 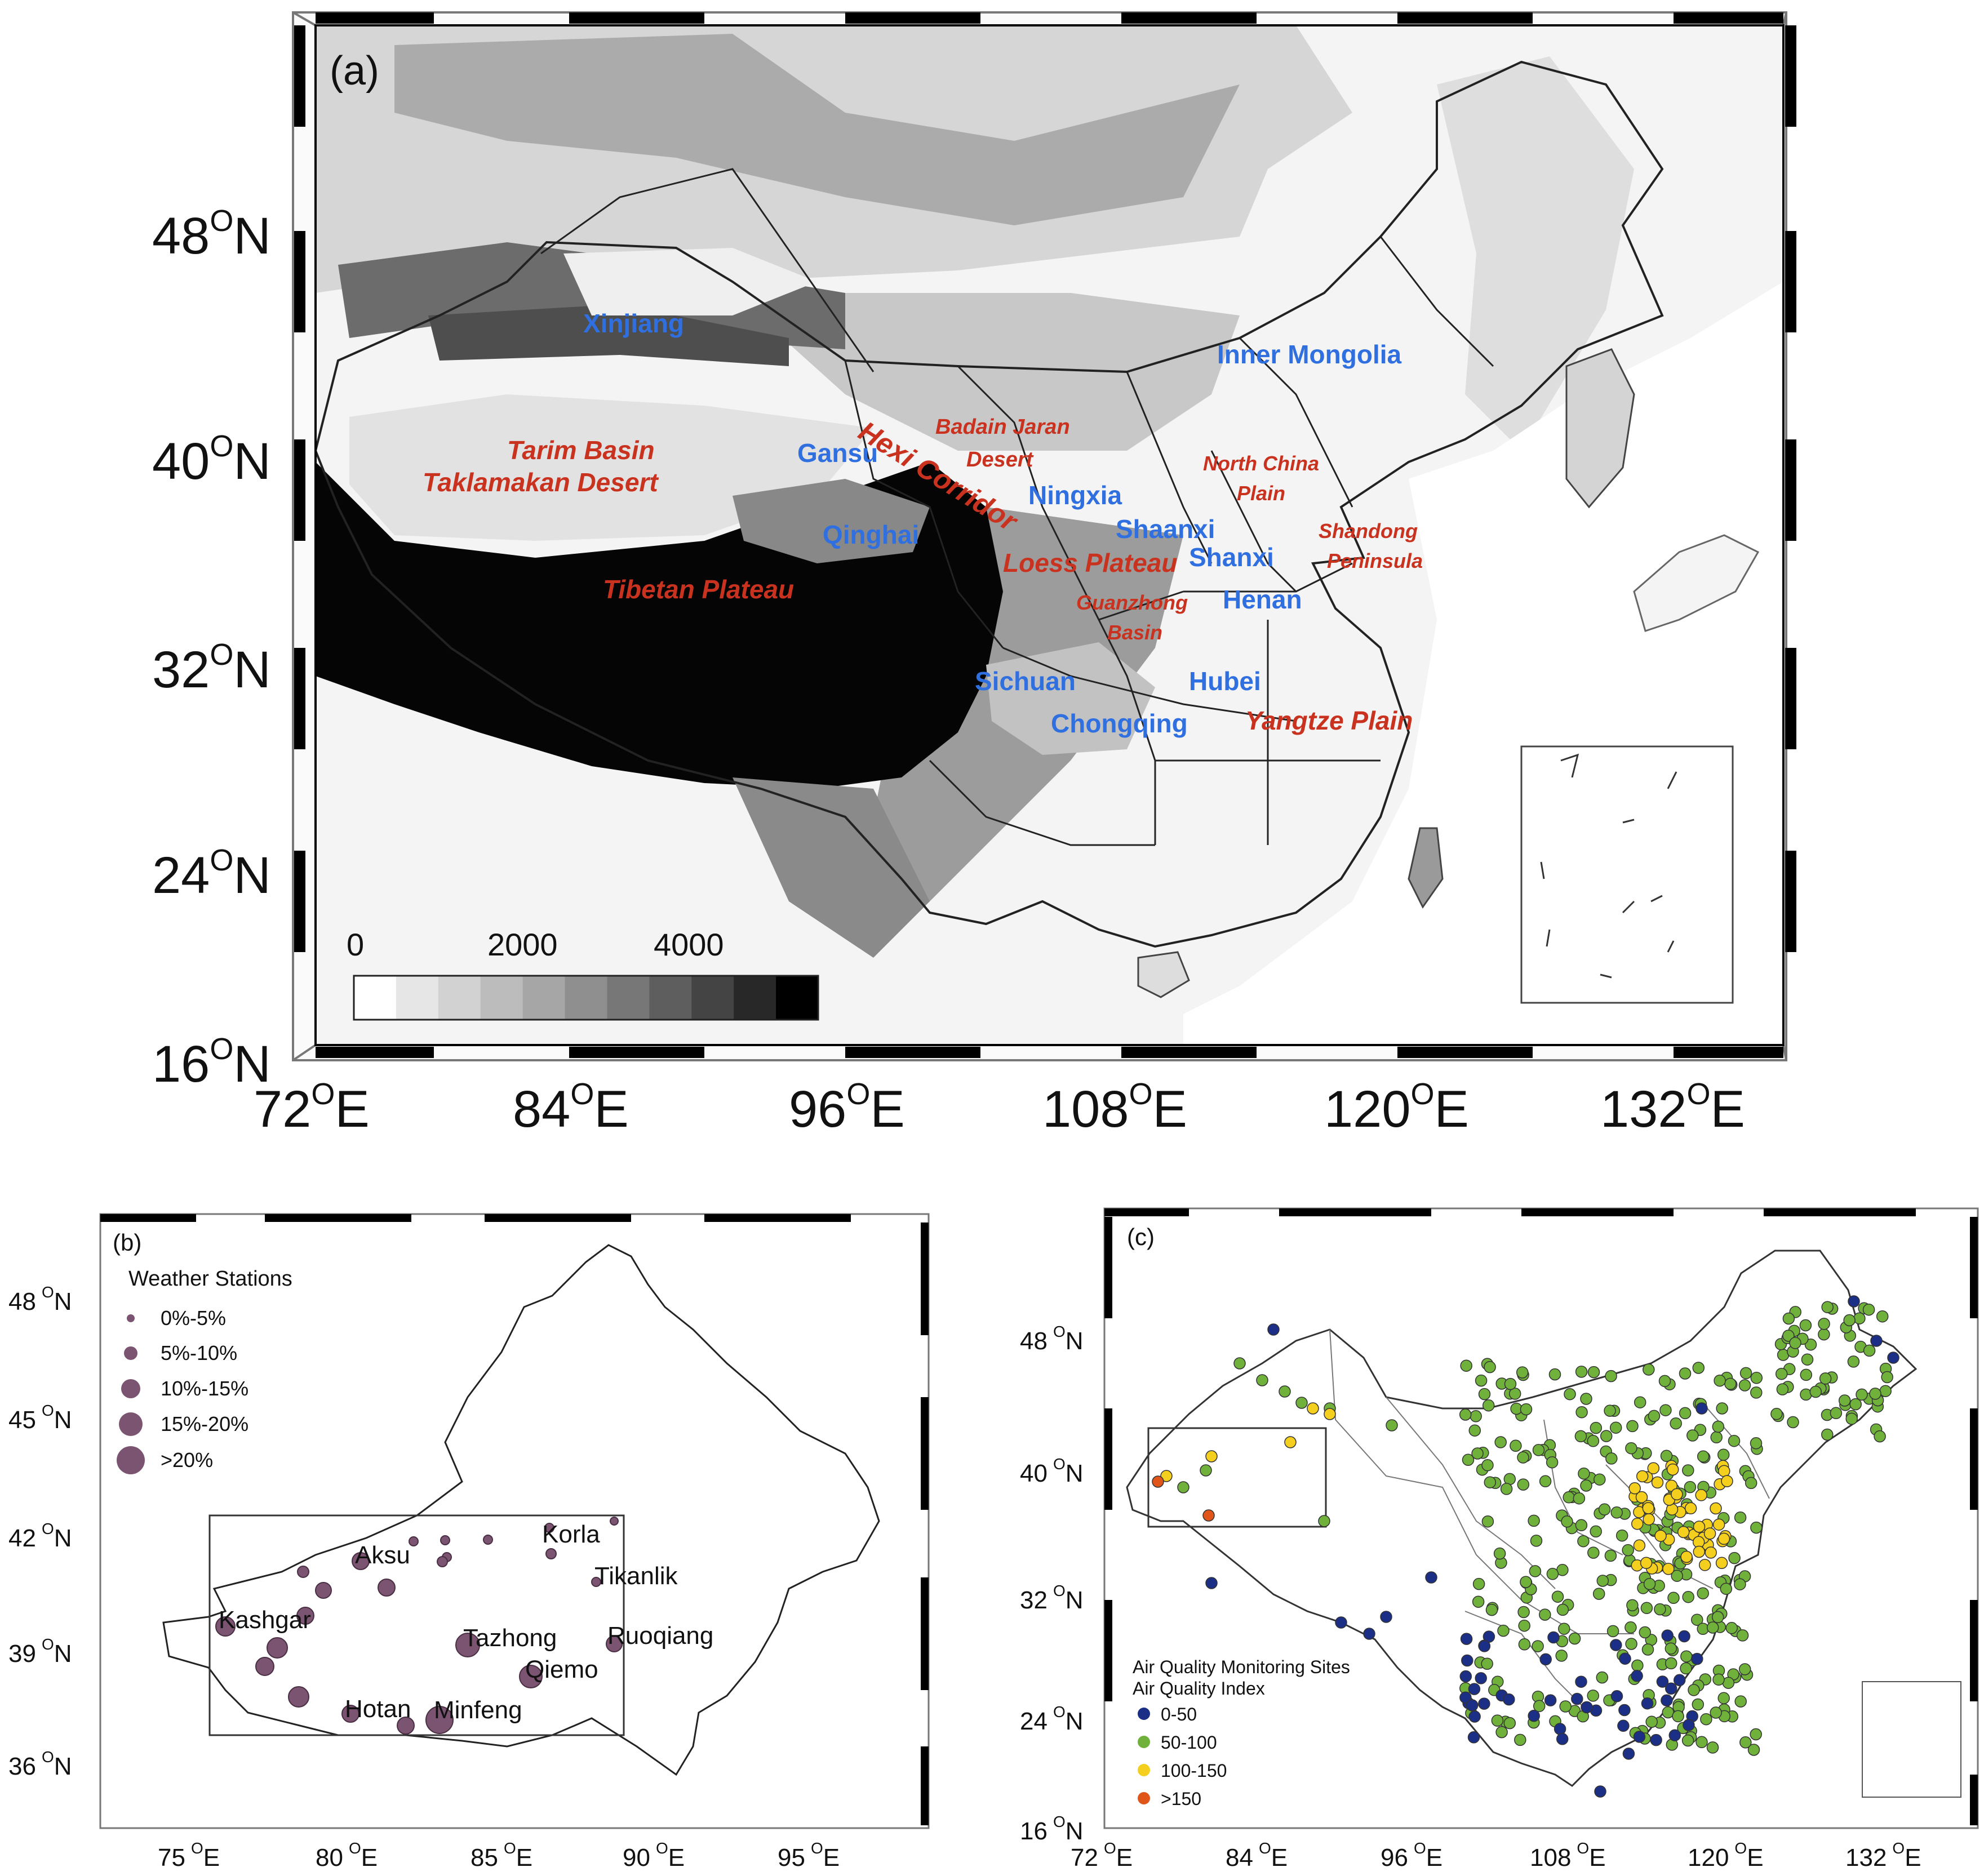 I want to click on panel-b-frame, so click(x=514, y=1521).